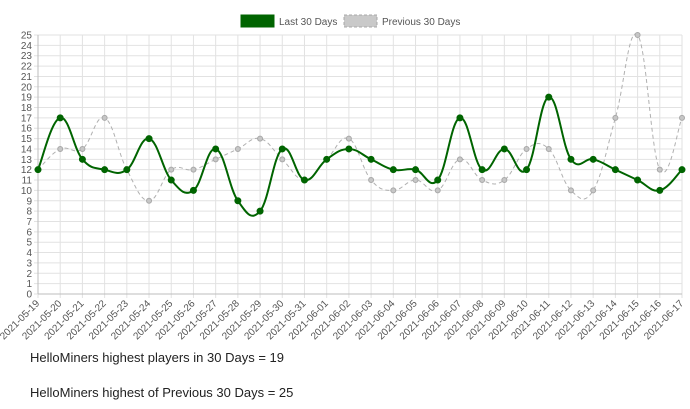 This screenshot has width=690, height=409. I want to click on y-tick-label: 23, so click(27, 56).